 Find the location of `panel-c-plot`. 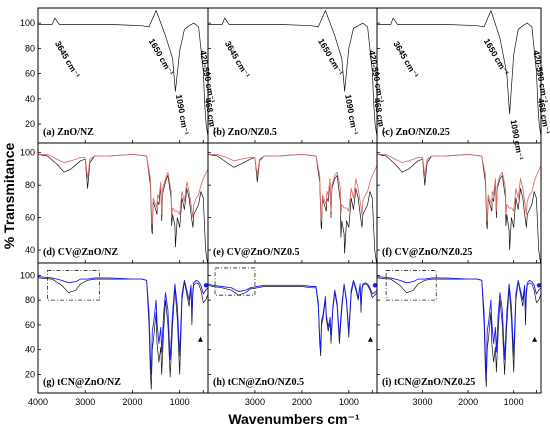

panel-c-plot is located at coordinates (459, 73).